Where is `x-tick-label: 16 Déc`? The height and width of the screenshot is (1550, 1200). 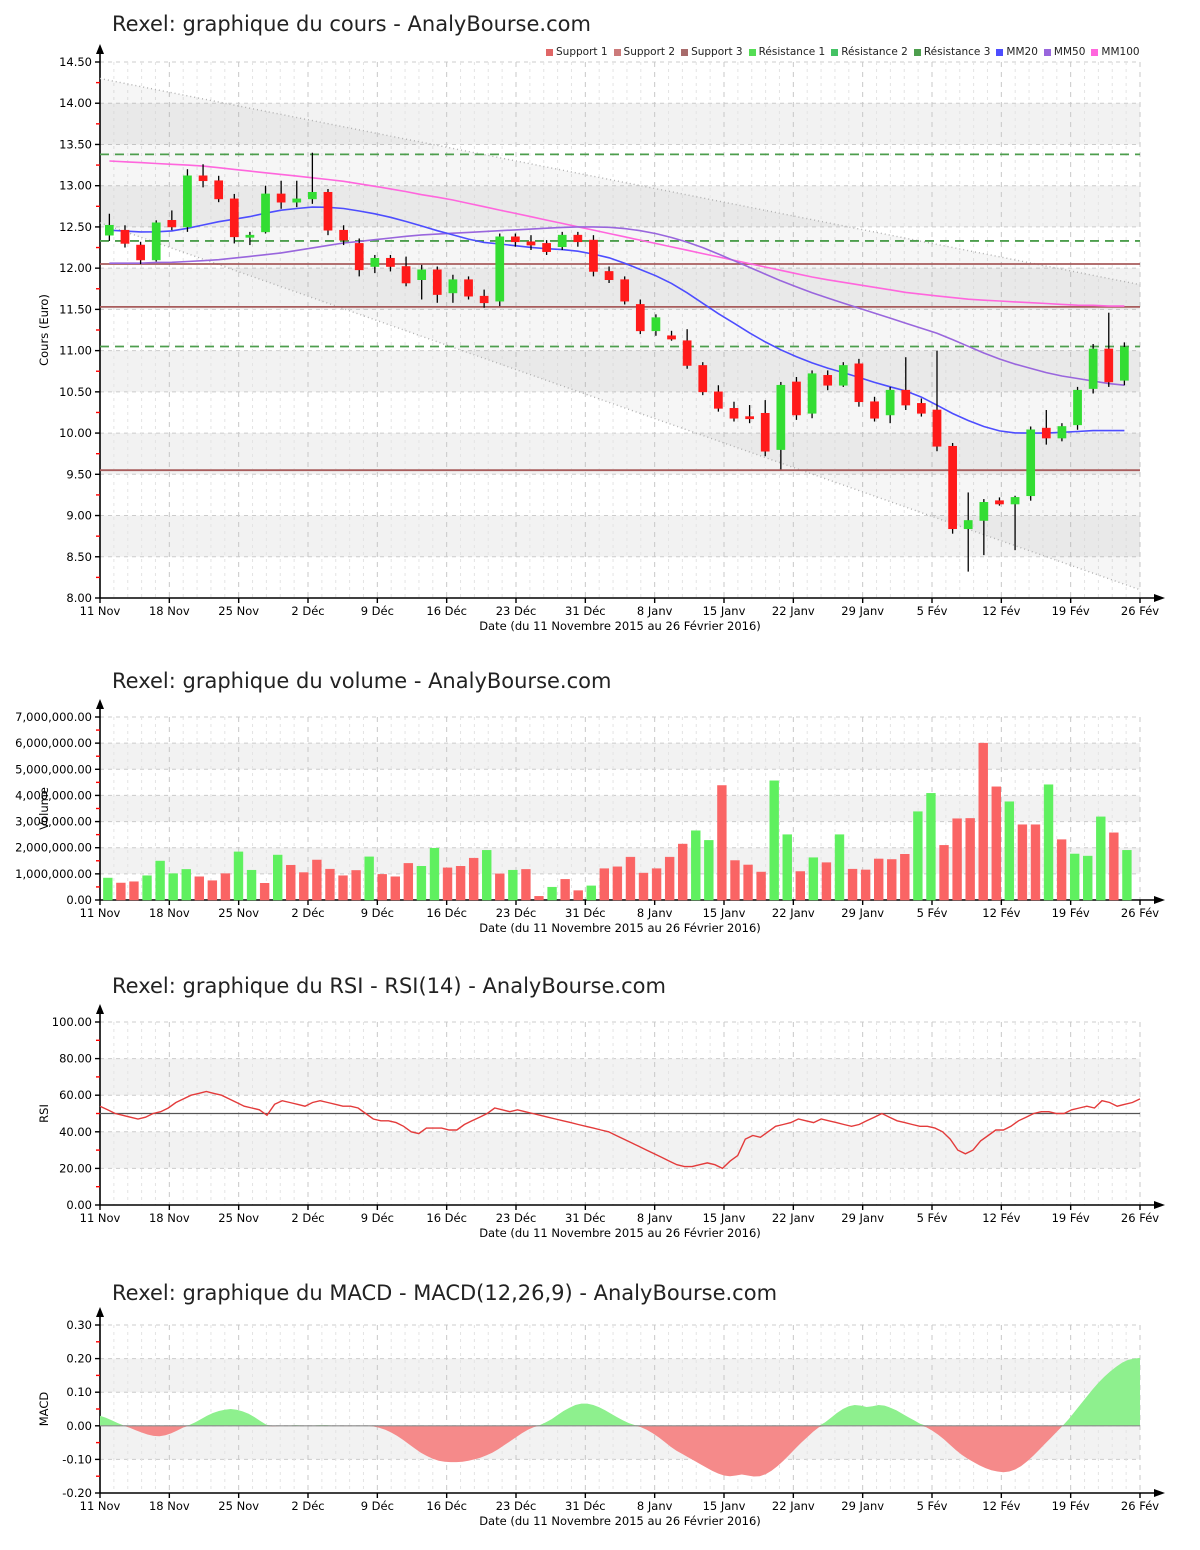
x-tick-label: 16 Déc is located at coordinates (446, 913).